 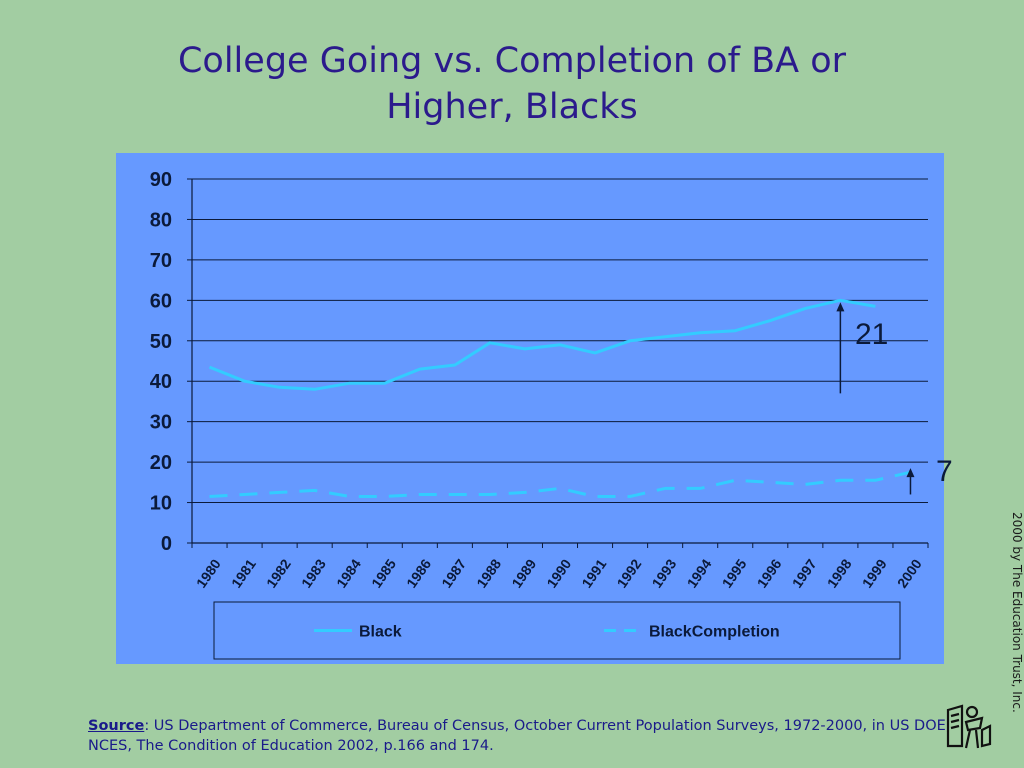 What do you see at coordinates (161, 382) in the screenshot?
I see `y-tick-label-40: 40` at bounding box center [161, 382].